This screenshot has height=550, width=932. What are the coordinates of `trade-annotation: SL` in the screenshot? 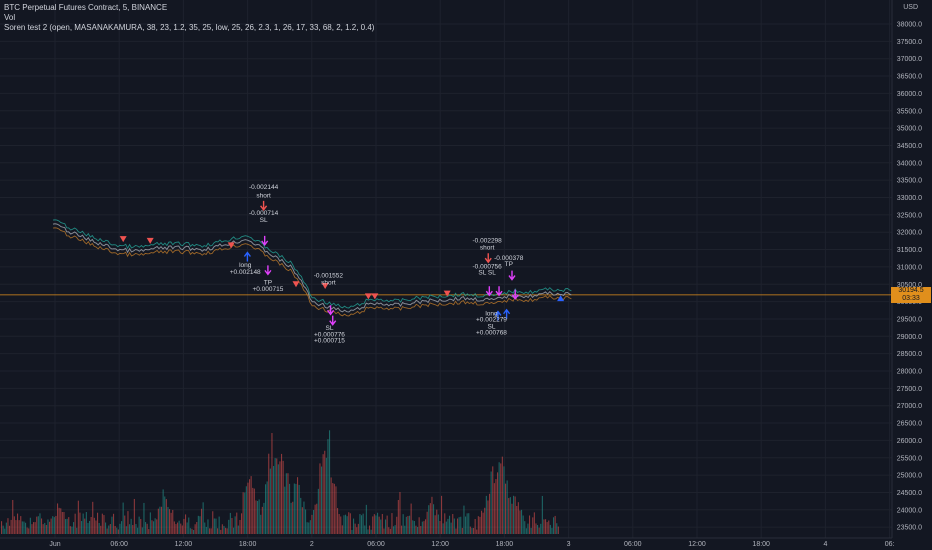 It's located at (264, 220).